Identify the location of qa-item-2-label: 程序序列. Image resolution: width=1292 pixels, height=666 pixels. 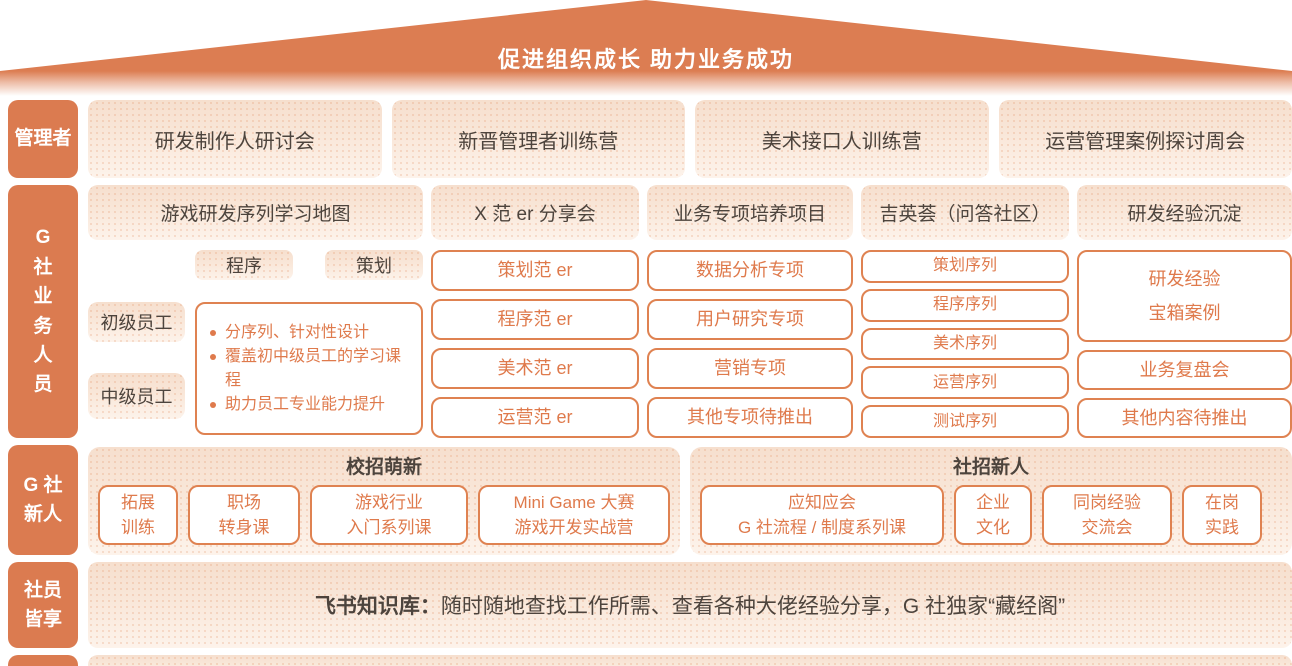
(964, 305).